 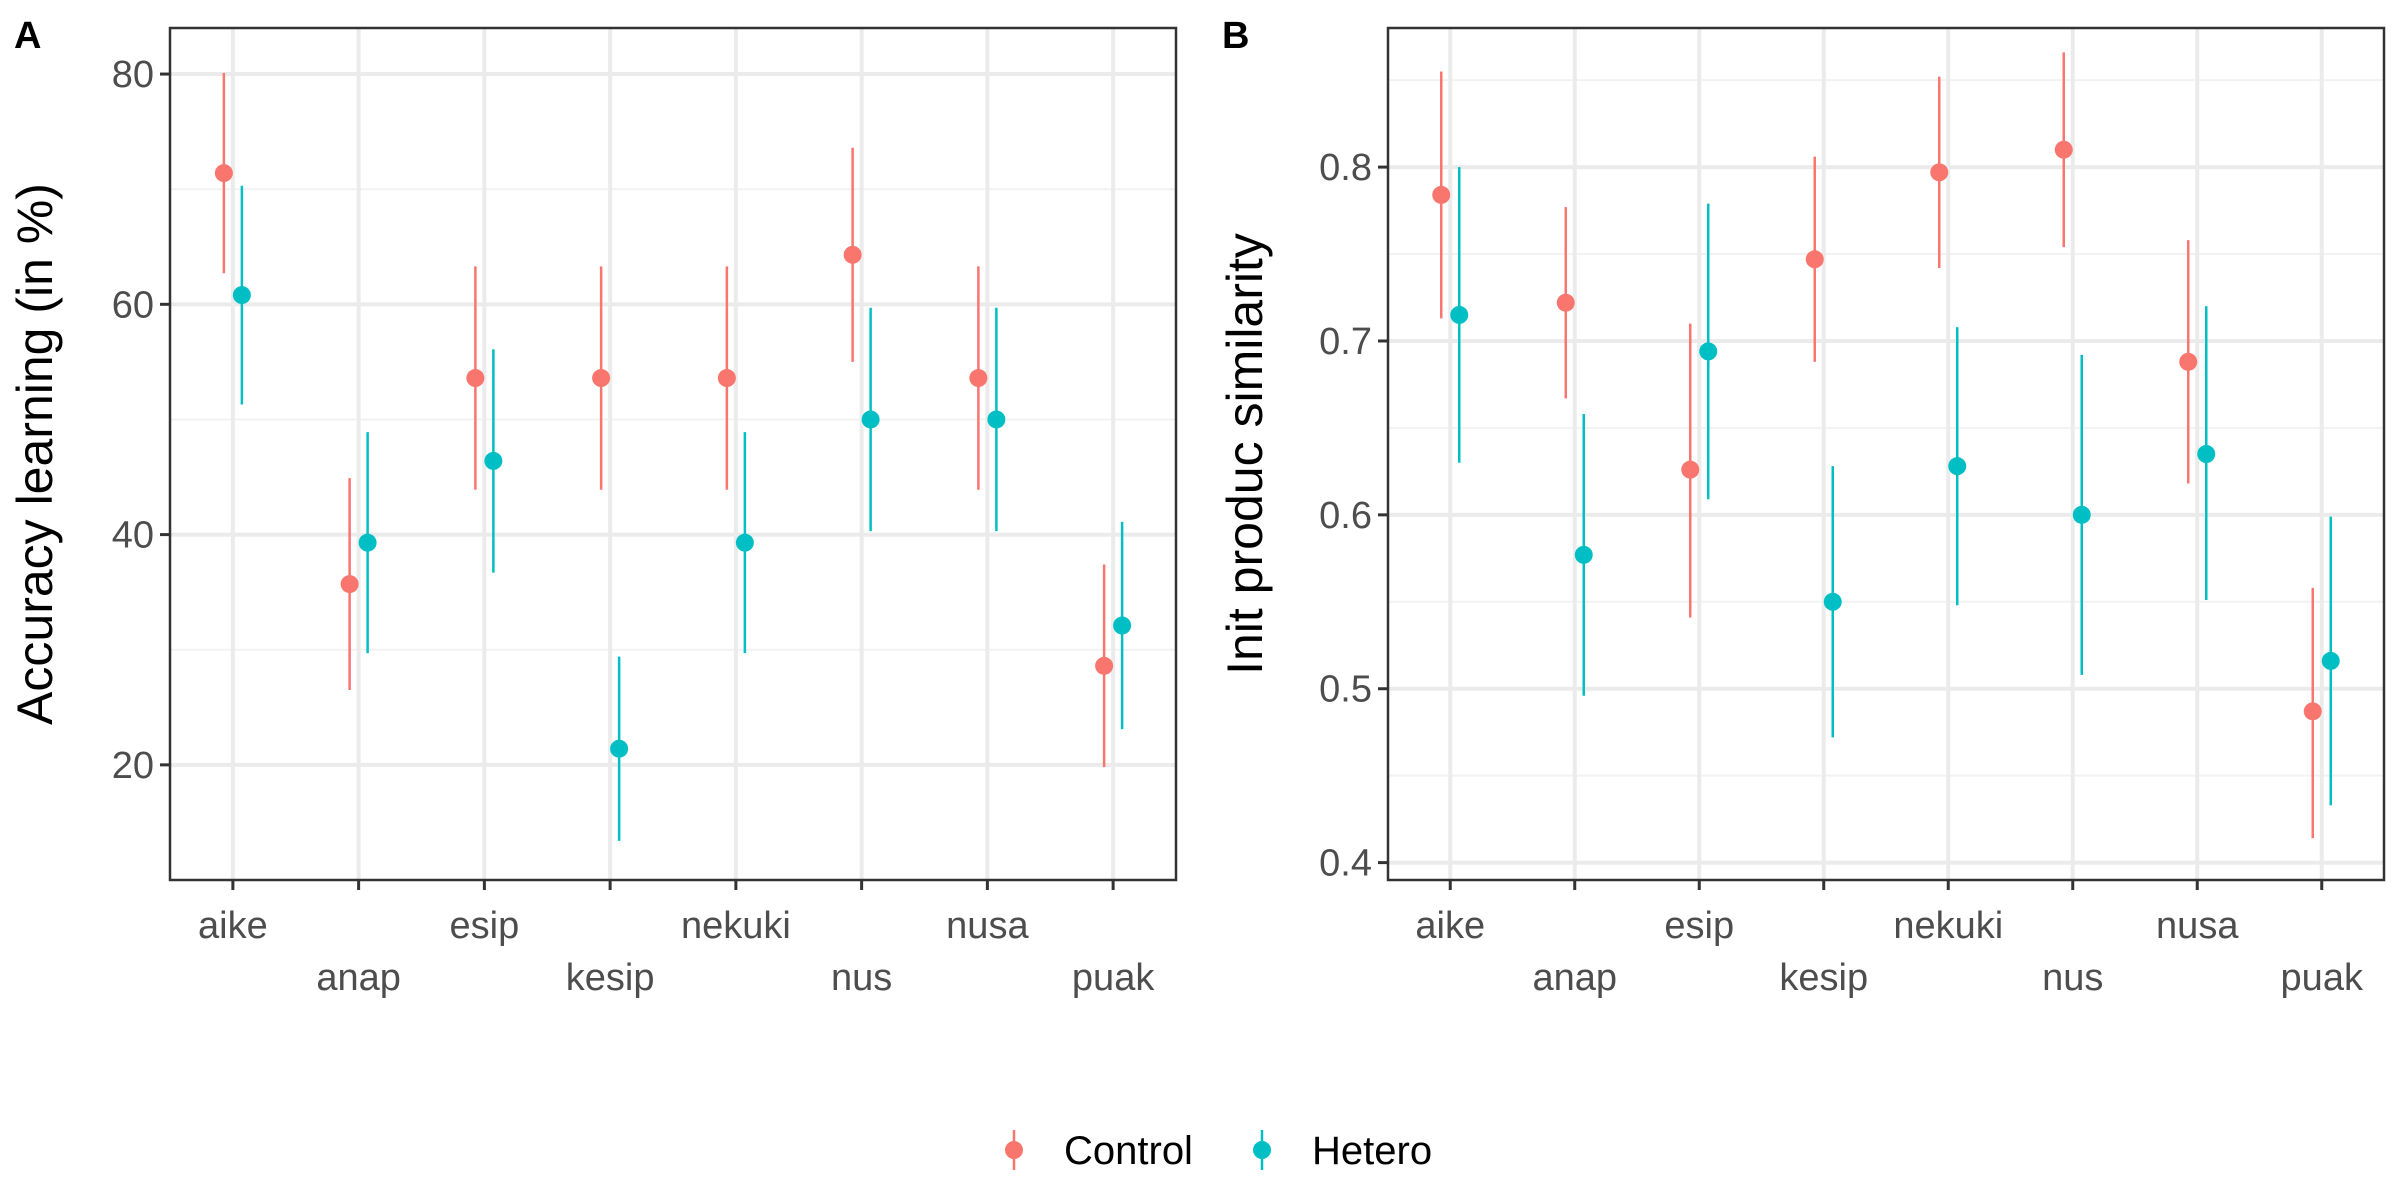 I want to click on panel-a-point-control-nekuki, so click(x=726, y=378).